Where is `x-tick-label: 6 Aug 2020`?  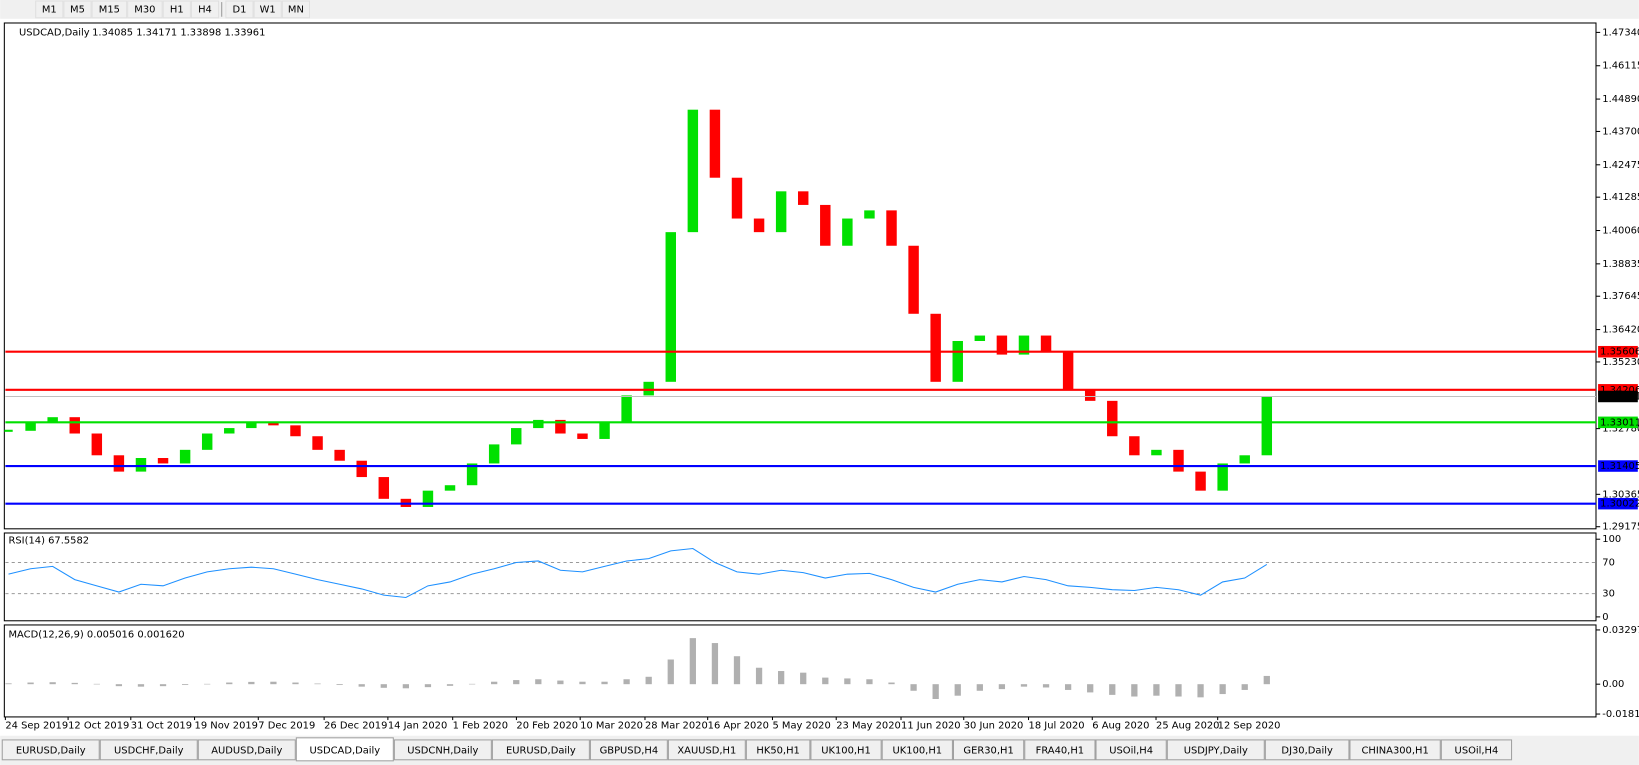
x-tick-label: 6 Aug 2020 is located at coordinates (1120, 725).